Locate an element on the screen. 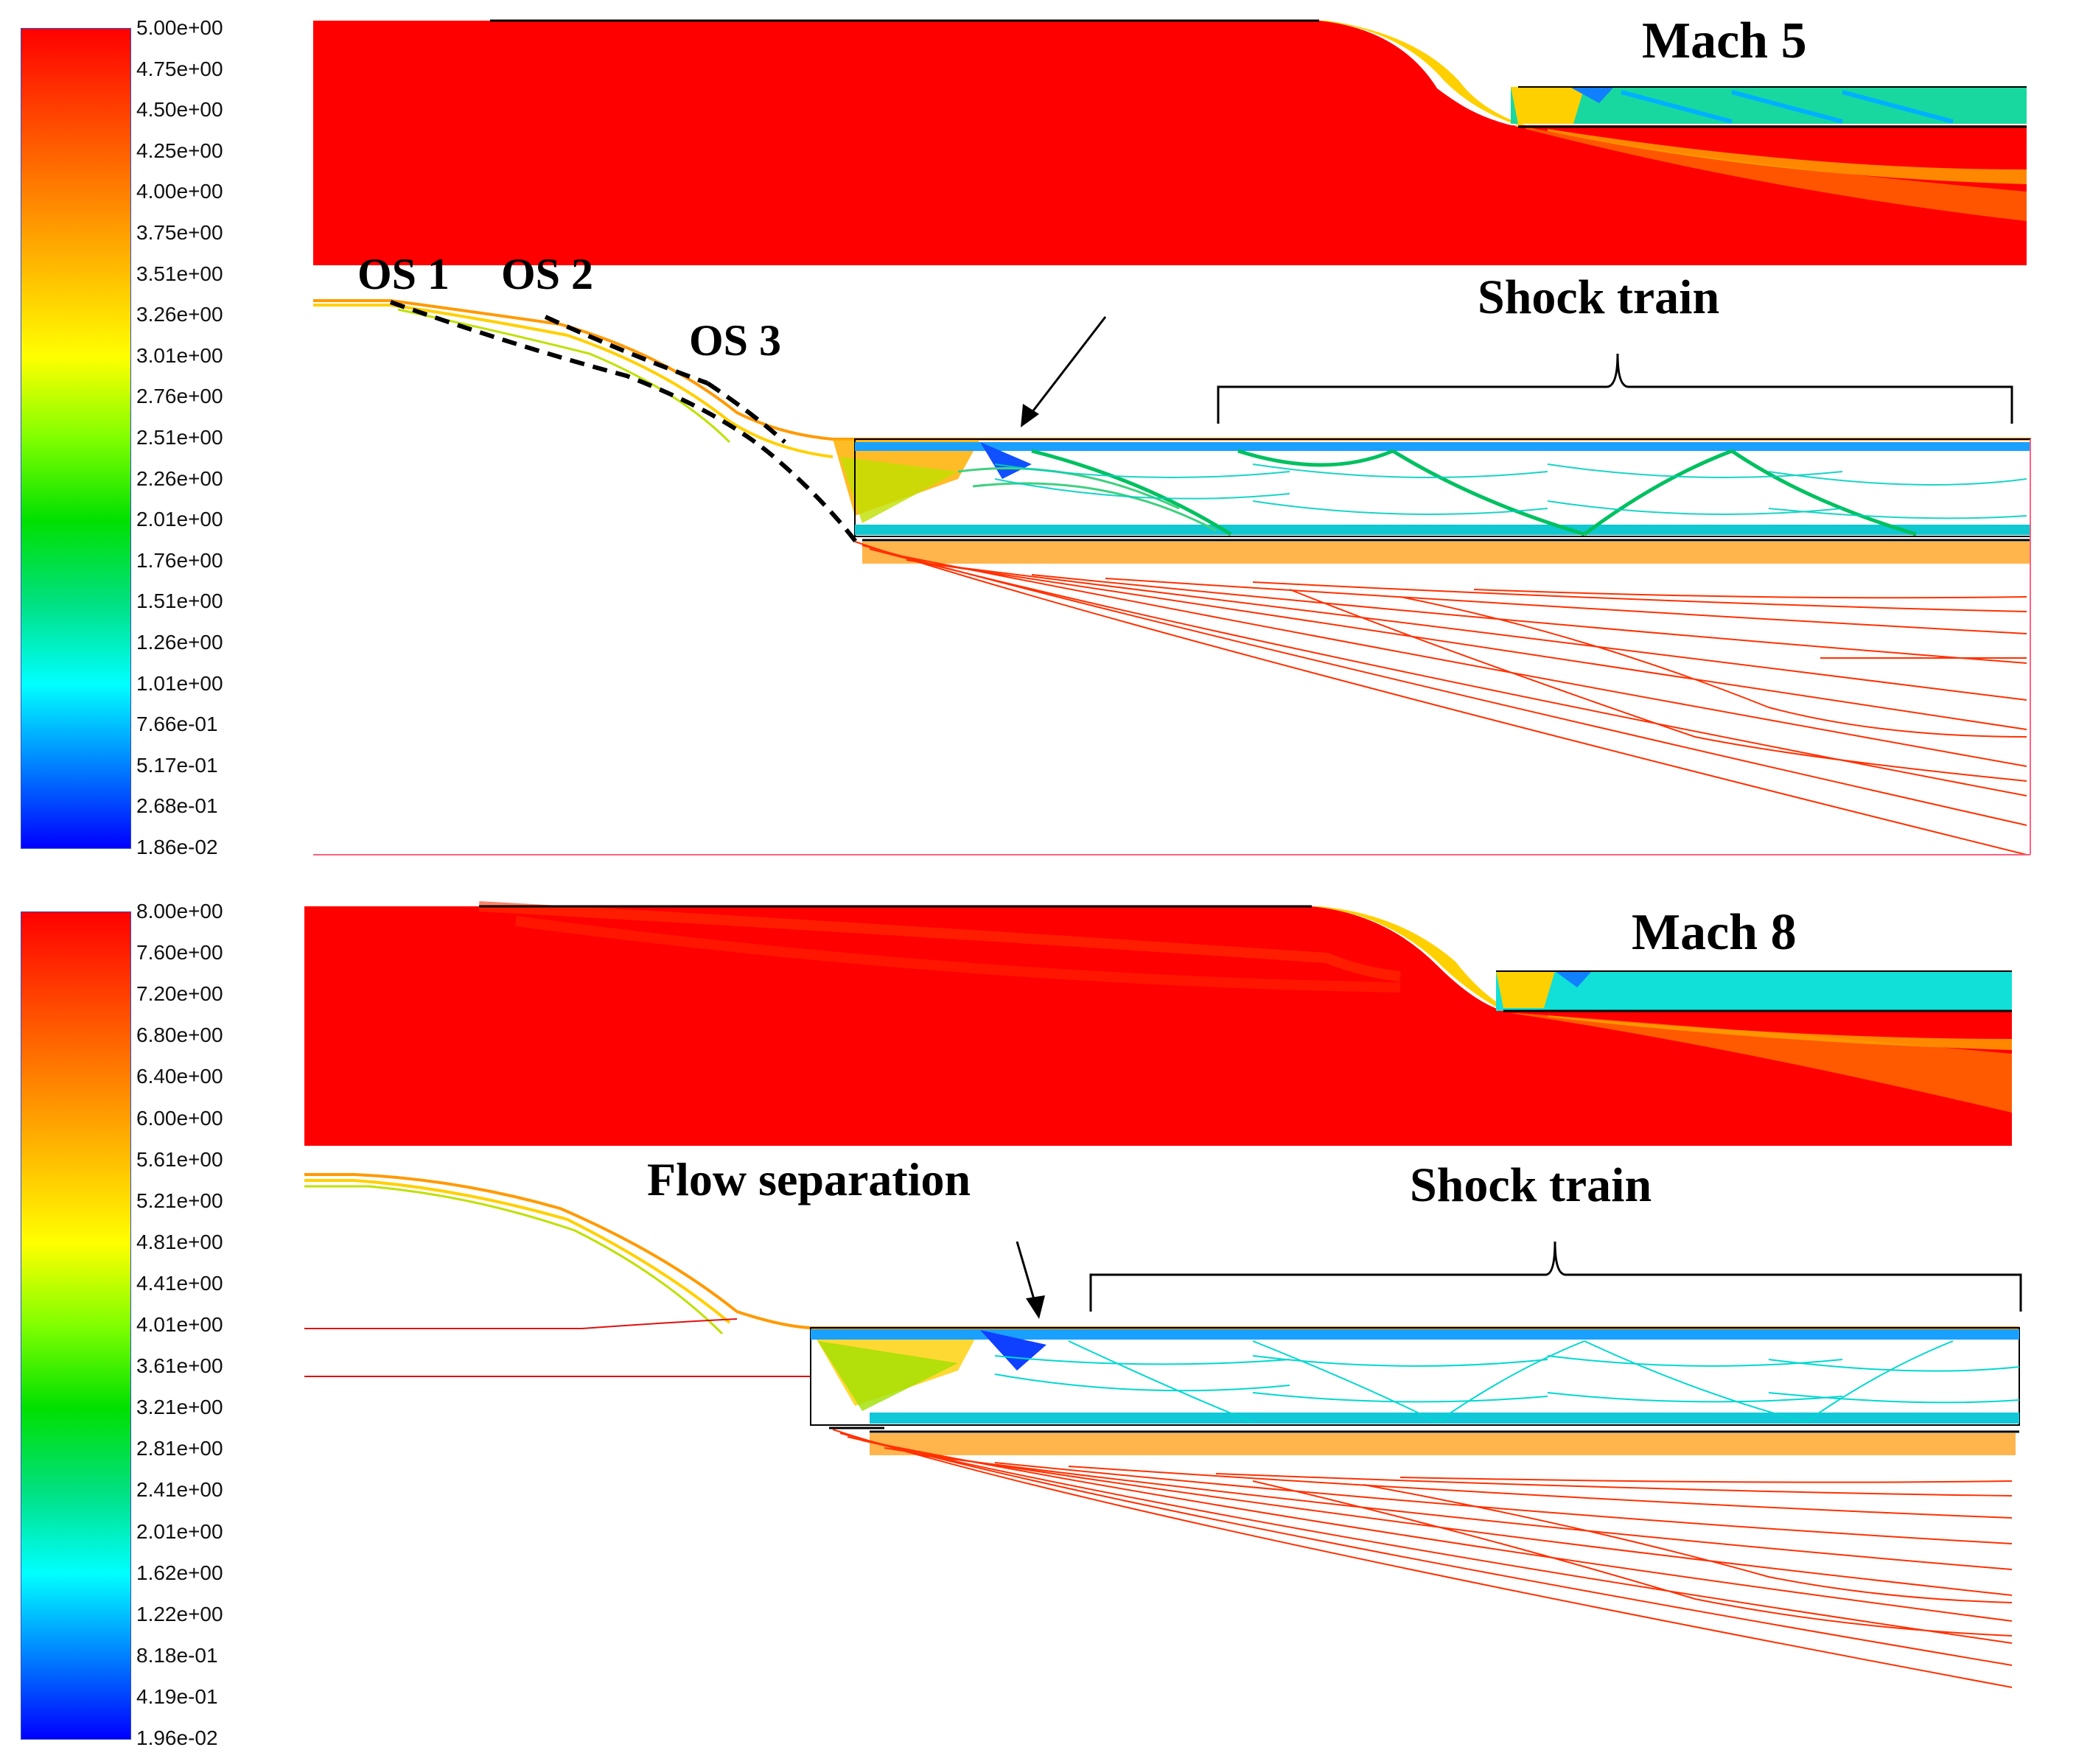 The width and height of the screenshot is (2076, 1764). colorbar-tick-label: 3.21e+00 is located at coordinates (179, 1407).